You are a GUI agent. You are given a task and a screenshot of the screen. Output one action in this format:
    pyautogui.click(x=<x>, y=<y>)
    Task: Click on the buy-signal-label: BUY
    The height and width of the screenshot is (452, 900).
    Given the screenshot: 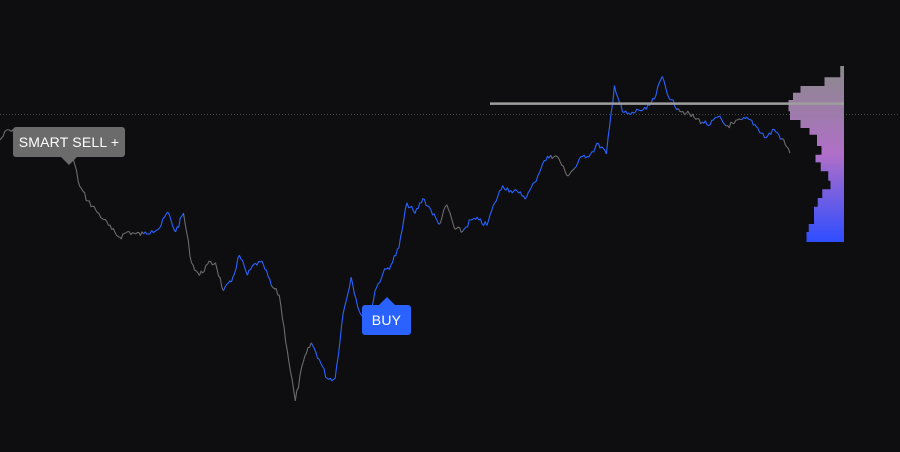 What is the action you would take?
    pyautogui.click(x=386, y=320)
    